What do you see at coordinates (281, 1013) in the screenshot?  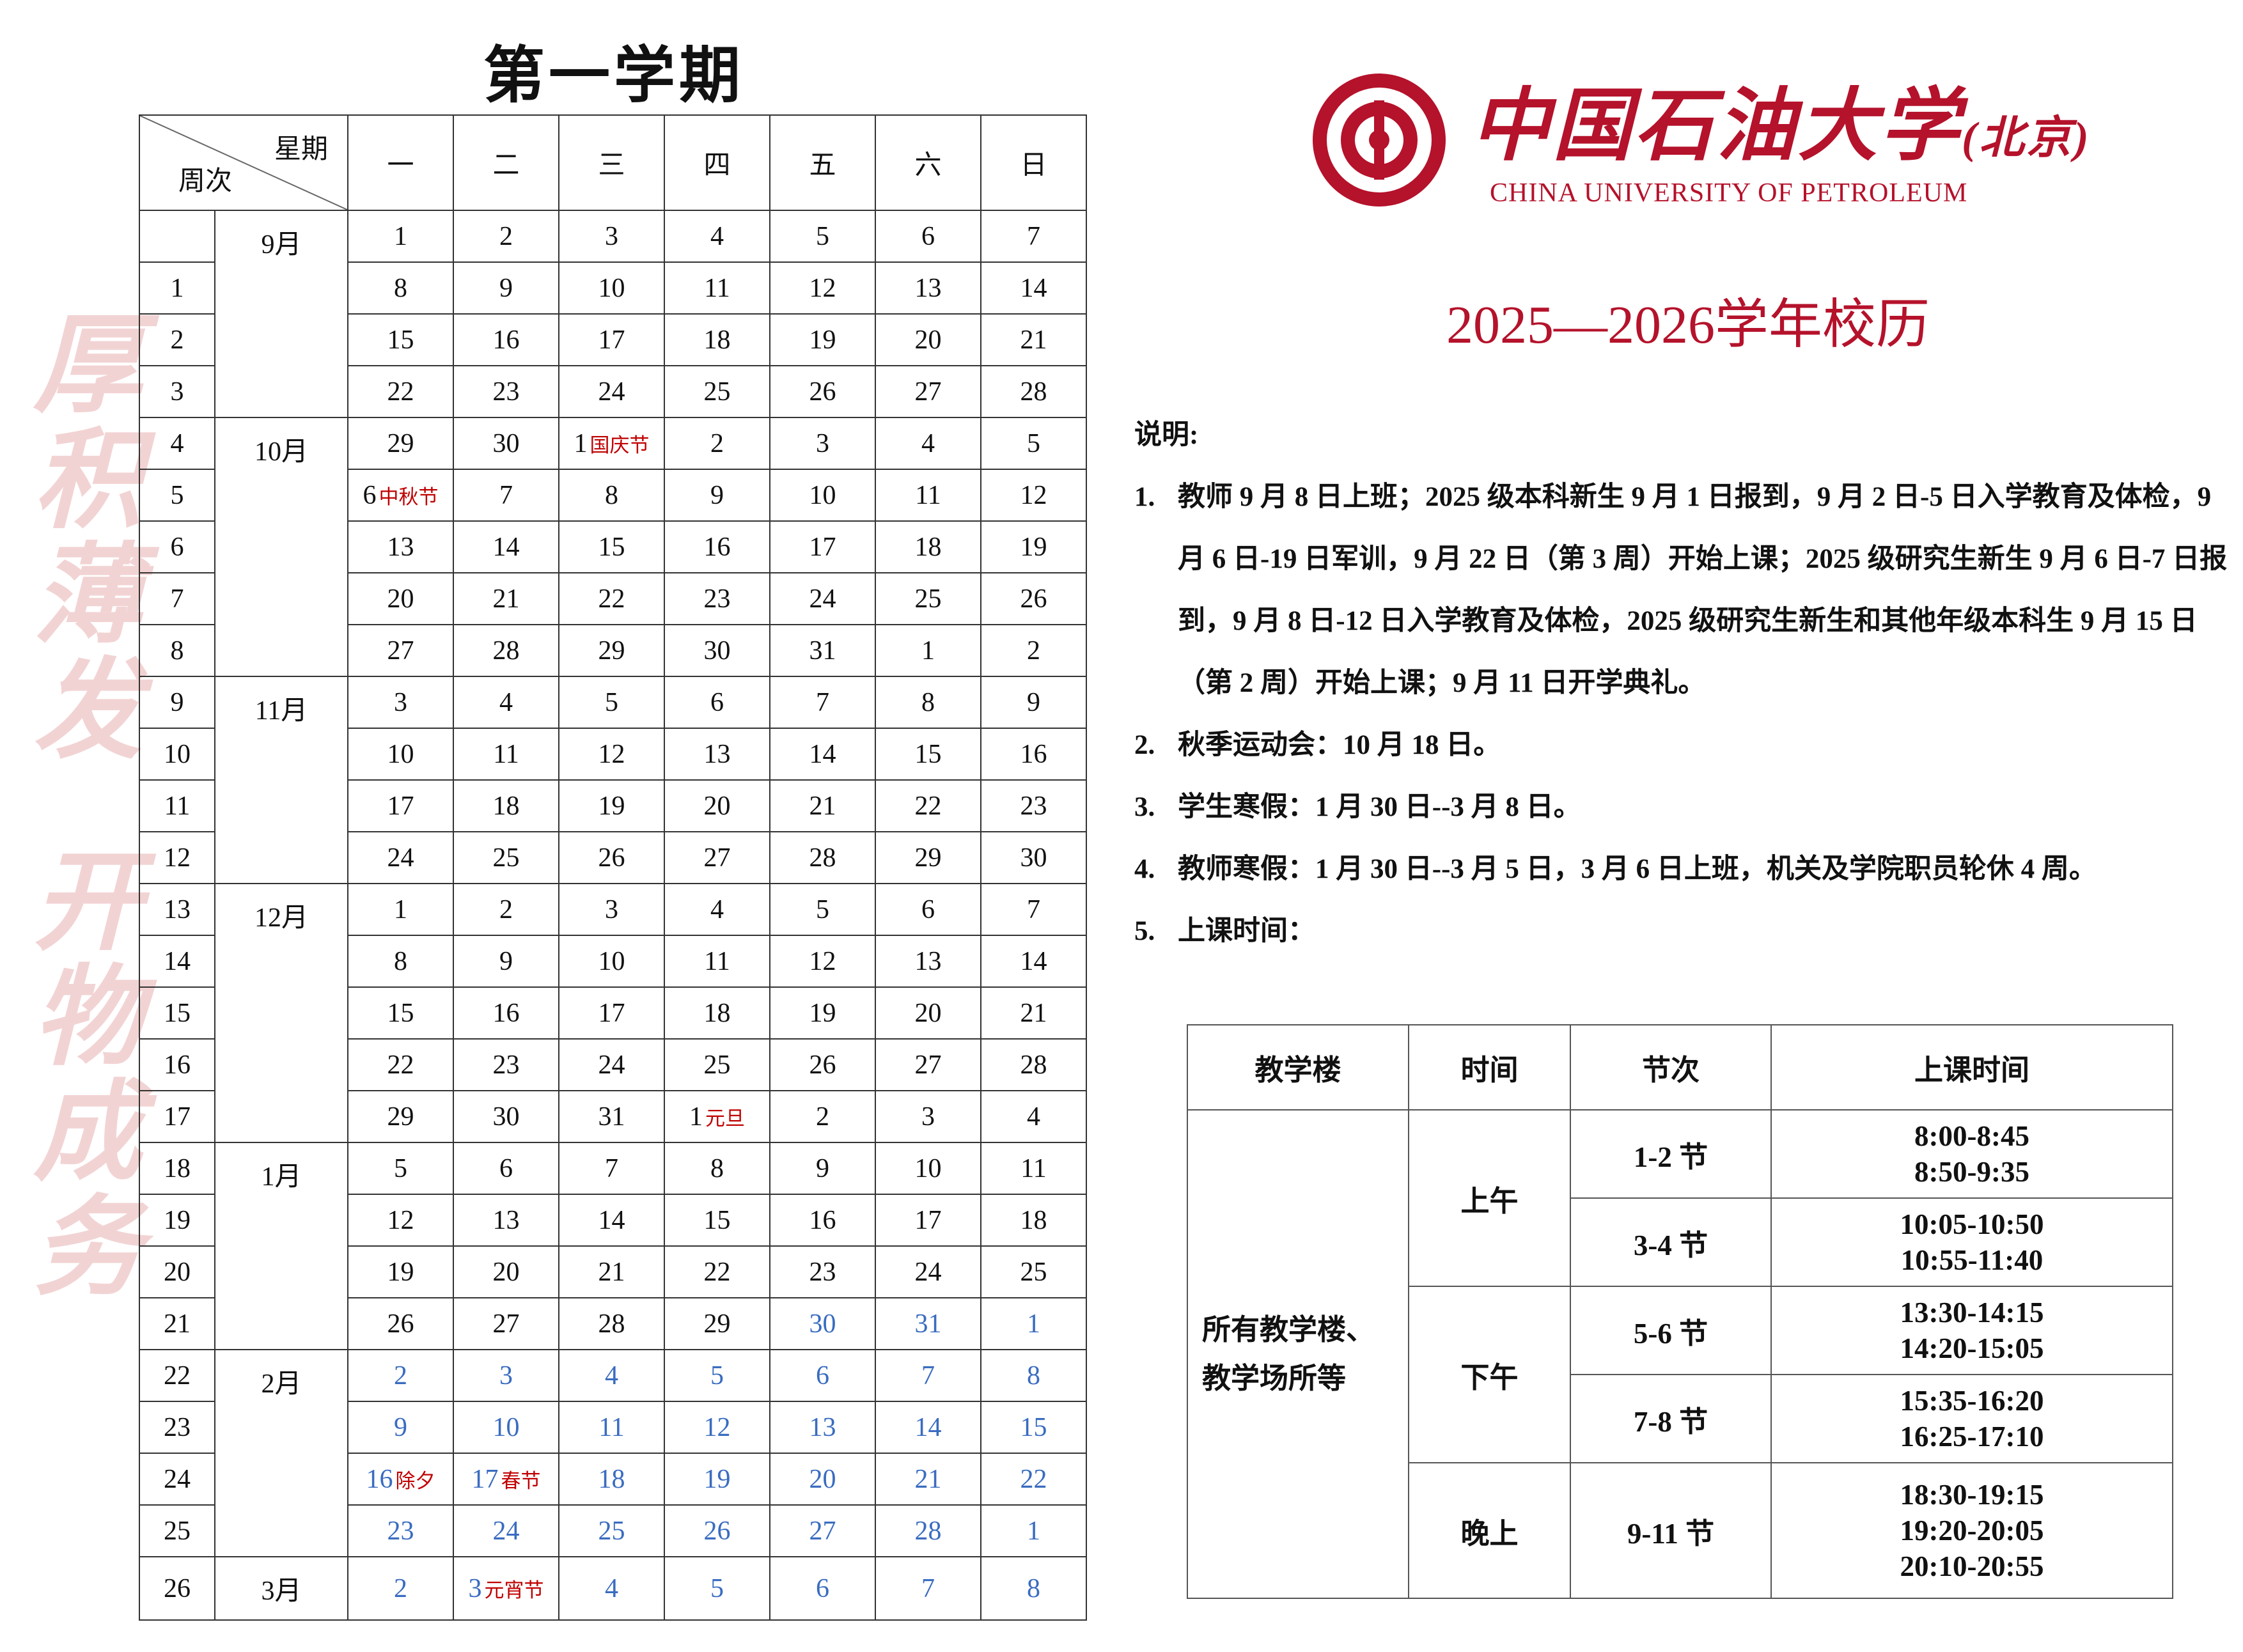 I see `month: 12月` at bounding box center [281, 1013].